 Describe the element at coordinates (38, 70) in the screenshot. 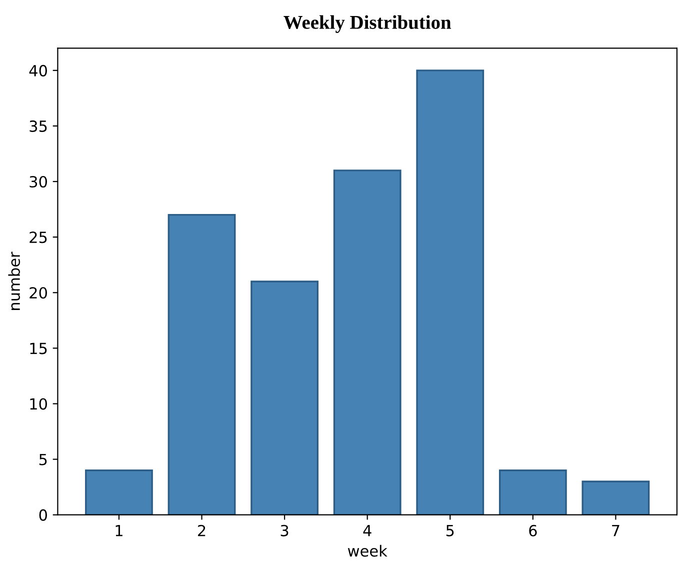

I see `y-tick-label: 40` at that location.